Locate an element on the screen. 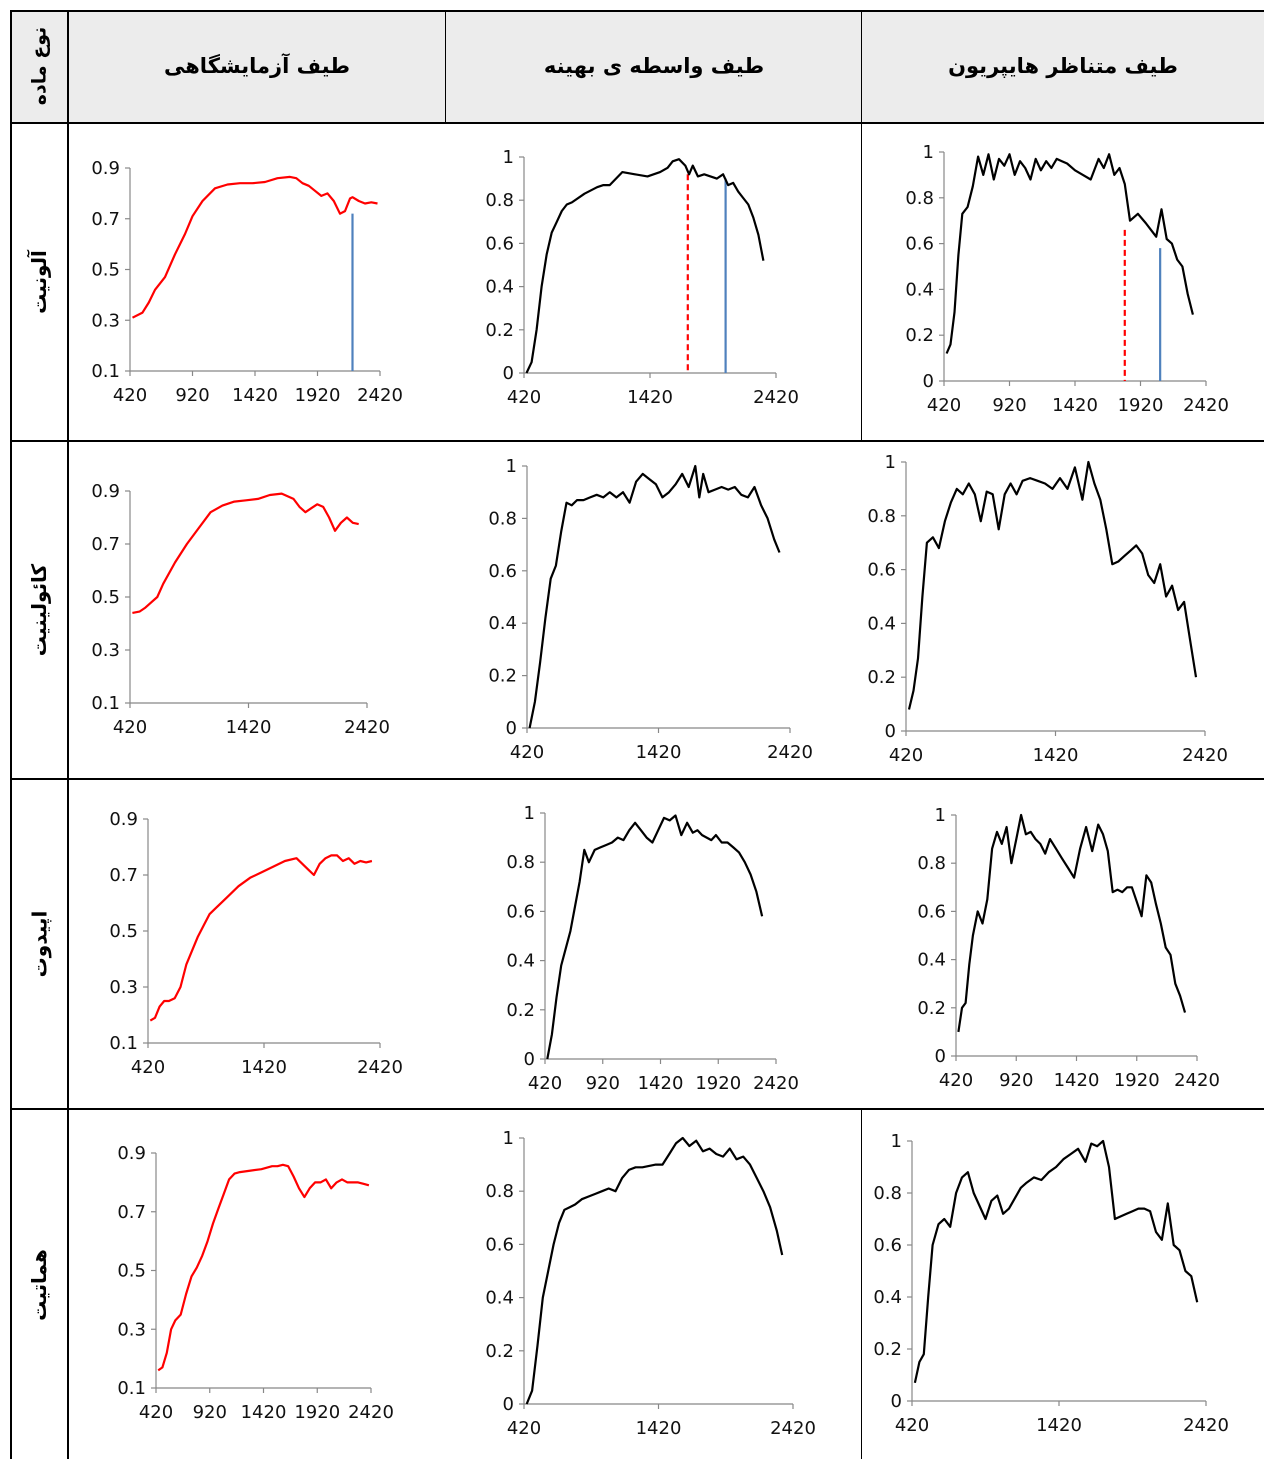 This screenshot has height=1459, width=1264. row3-bottom-border is located at coordinates (637, 1109).